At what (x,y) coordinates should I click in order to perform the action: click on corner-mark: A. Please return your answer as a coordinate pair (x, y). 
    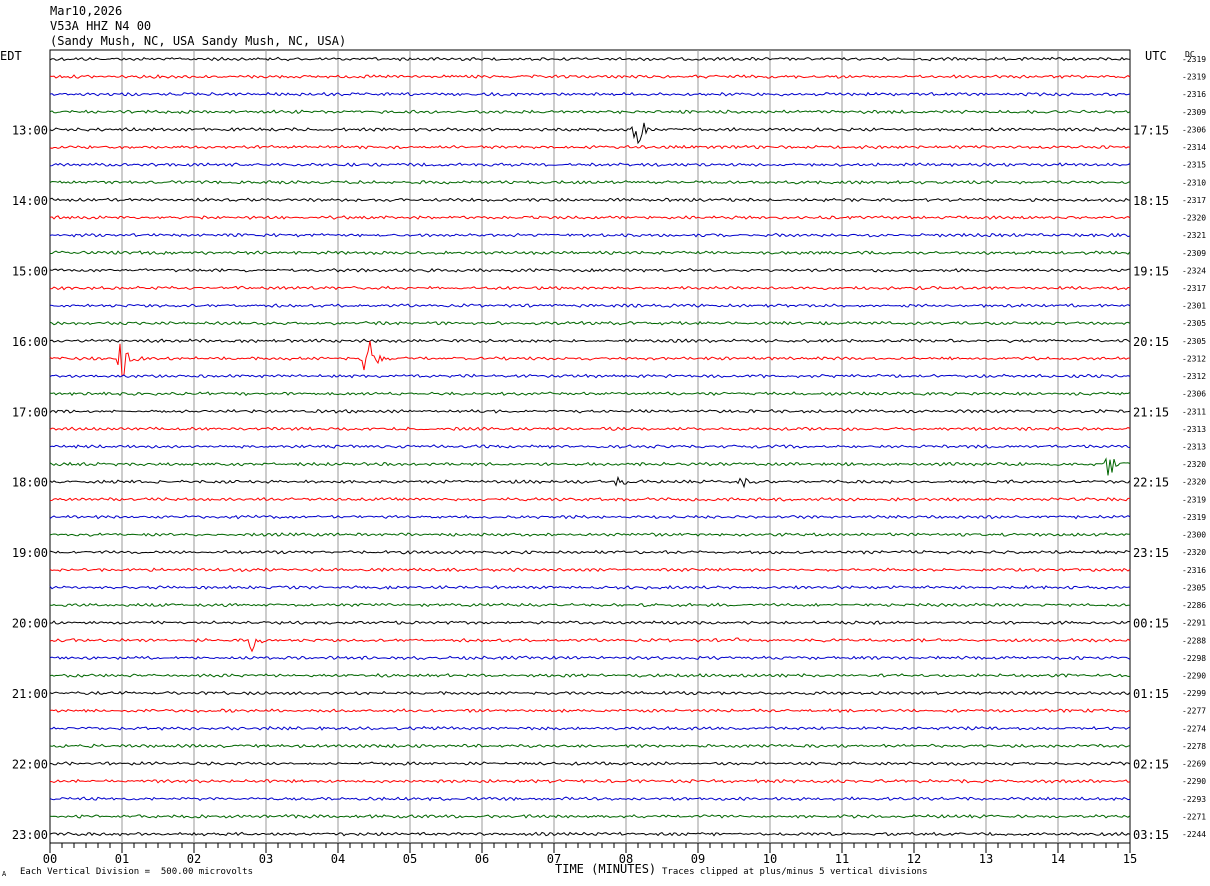
    Looking at the image, I should click on (4, 874).